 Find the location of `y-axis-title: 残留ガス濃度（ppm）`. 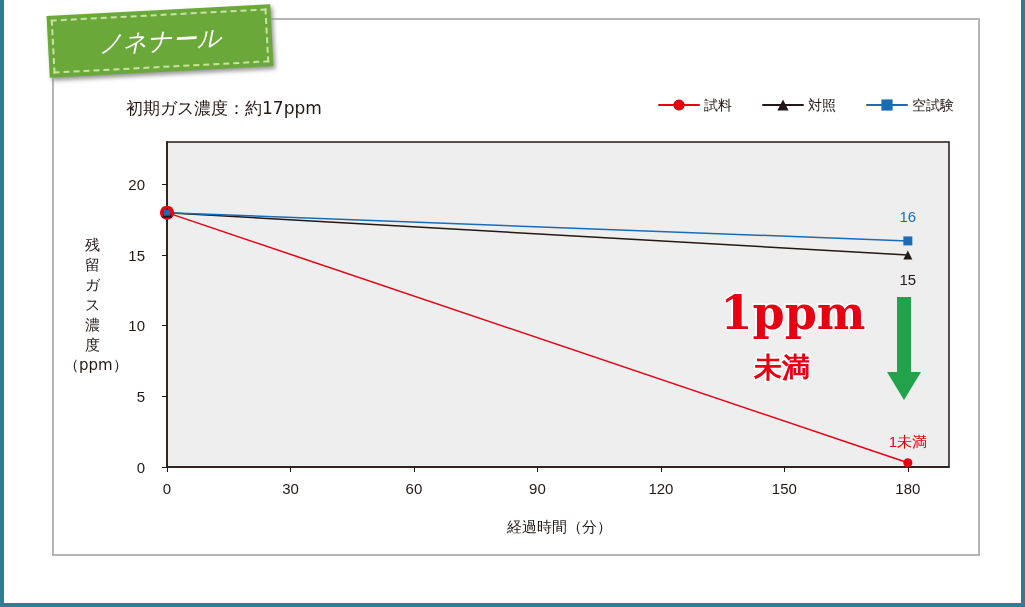

y-axis-title: 残留ガス濃度（ppm） is located at coordinates (96, 305).